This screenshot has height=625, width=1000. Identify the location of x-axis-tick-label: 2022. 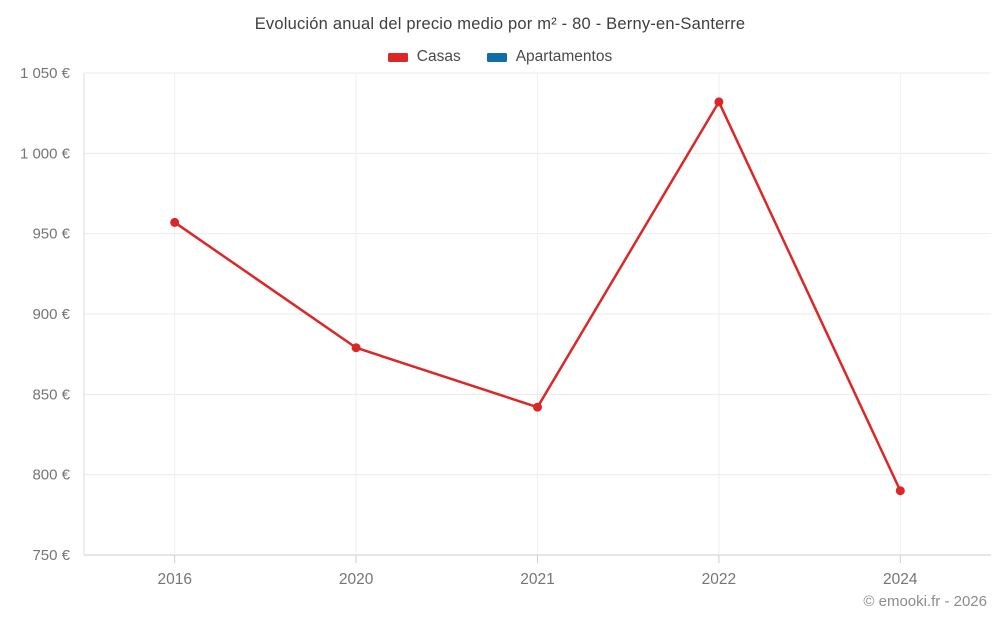
(719, 579).